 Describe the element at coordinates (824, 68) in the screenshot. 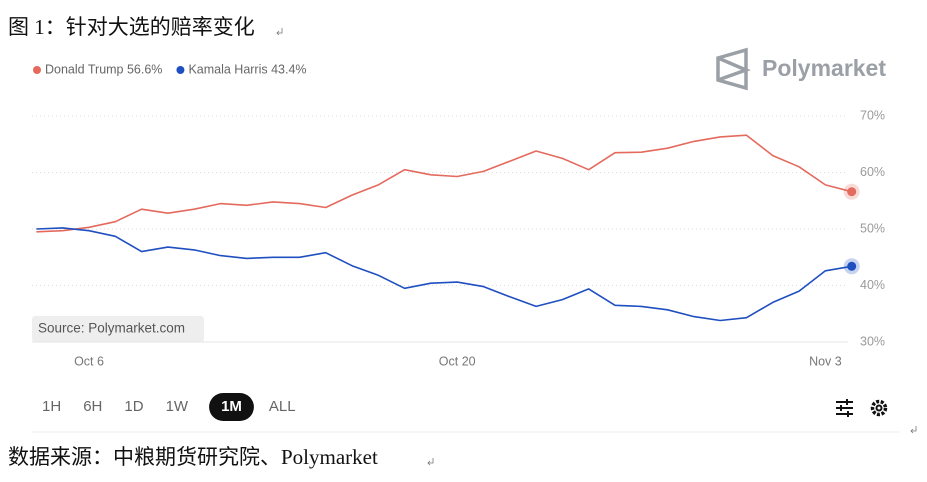

I see `brand: Polymarket` at that location.